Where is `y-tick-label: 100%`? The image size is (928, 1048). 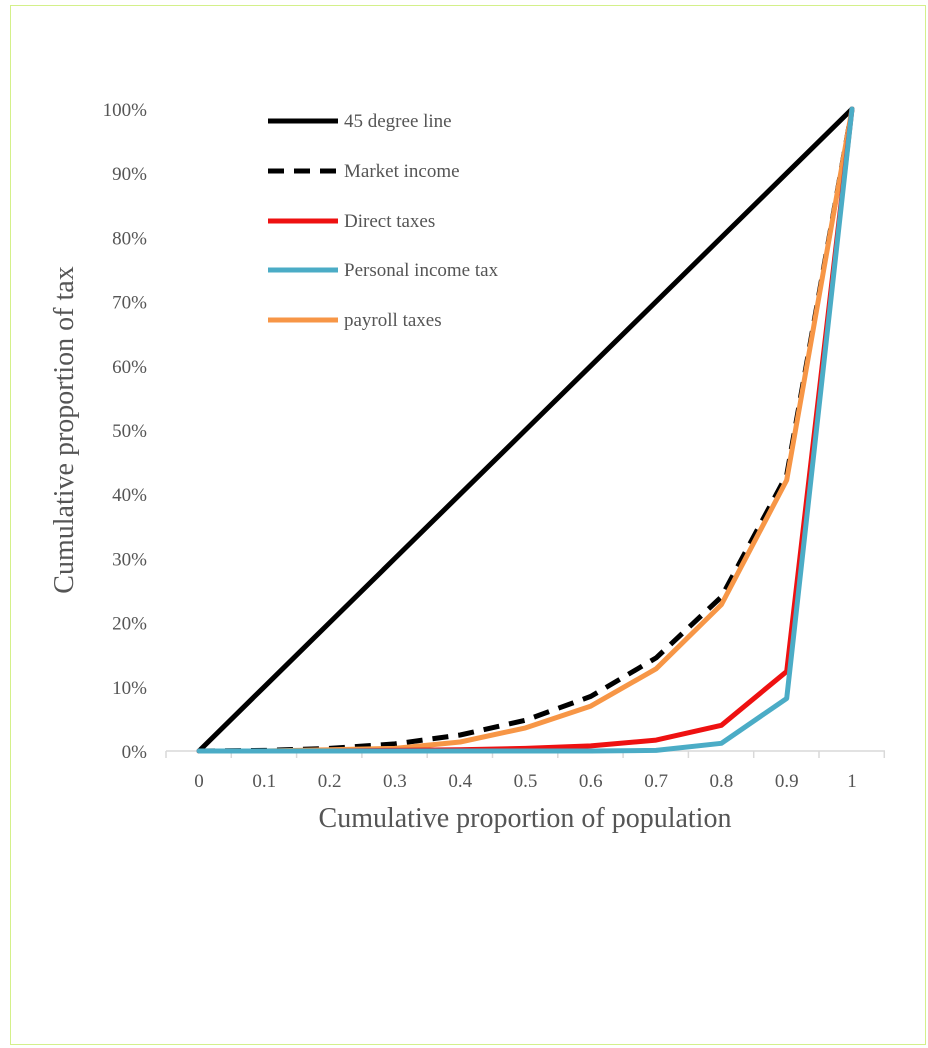
y-tick-label: 100% is located at coordinates (125, 110).